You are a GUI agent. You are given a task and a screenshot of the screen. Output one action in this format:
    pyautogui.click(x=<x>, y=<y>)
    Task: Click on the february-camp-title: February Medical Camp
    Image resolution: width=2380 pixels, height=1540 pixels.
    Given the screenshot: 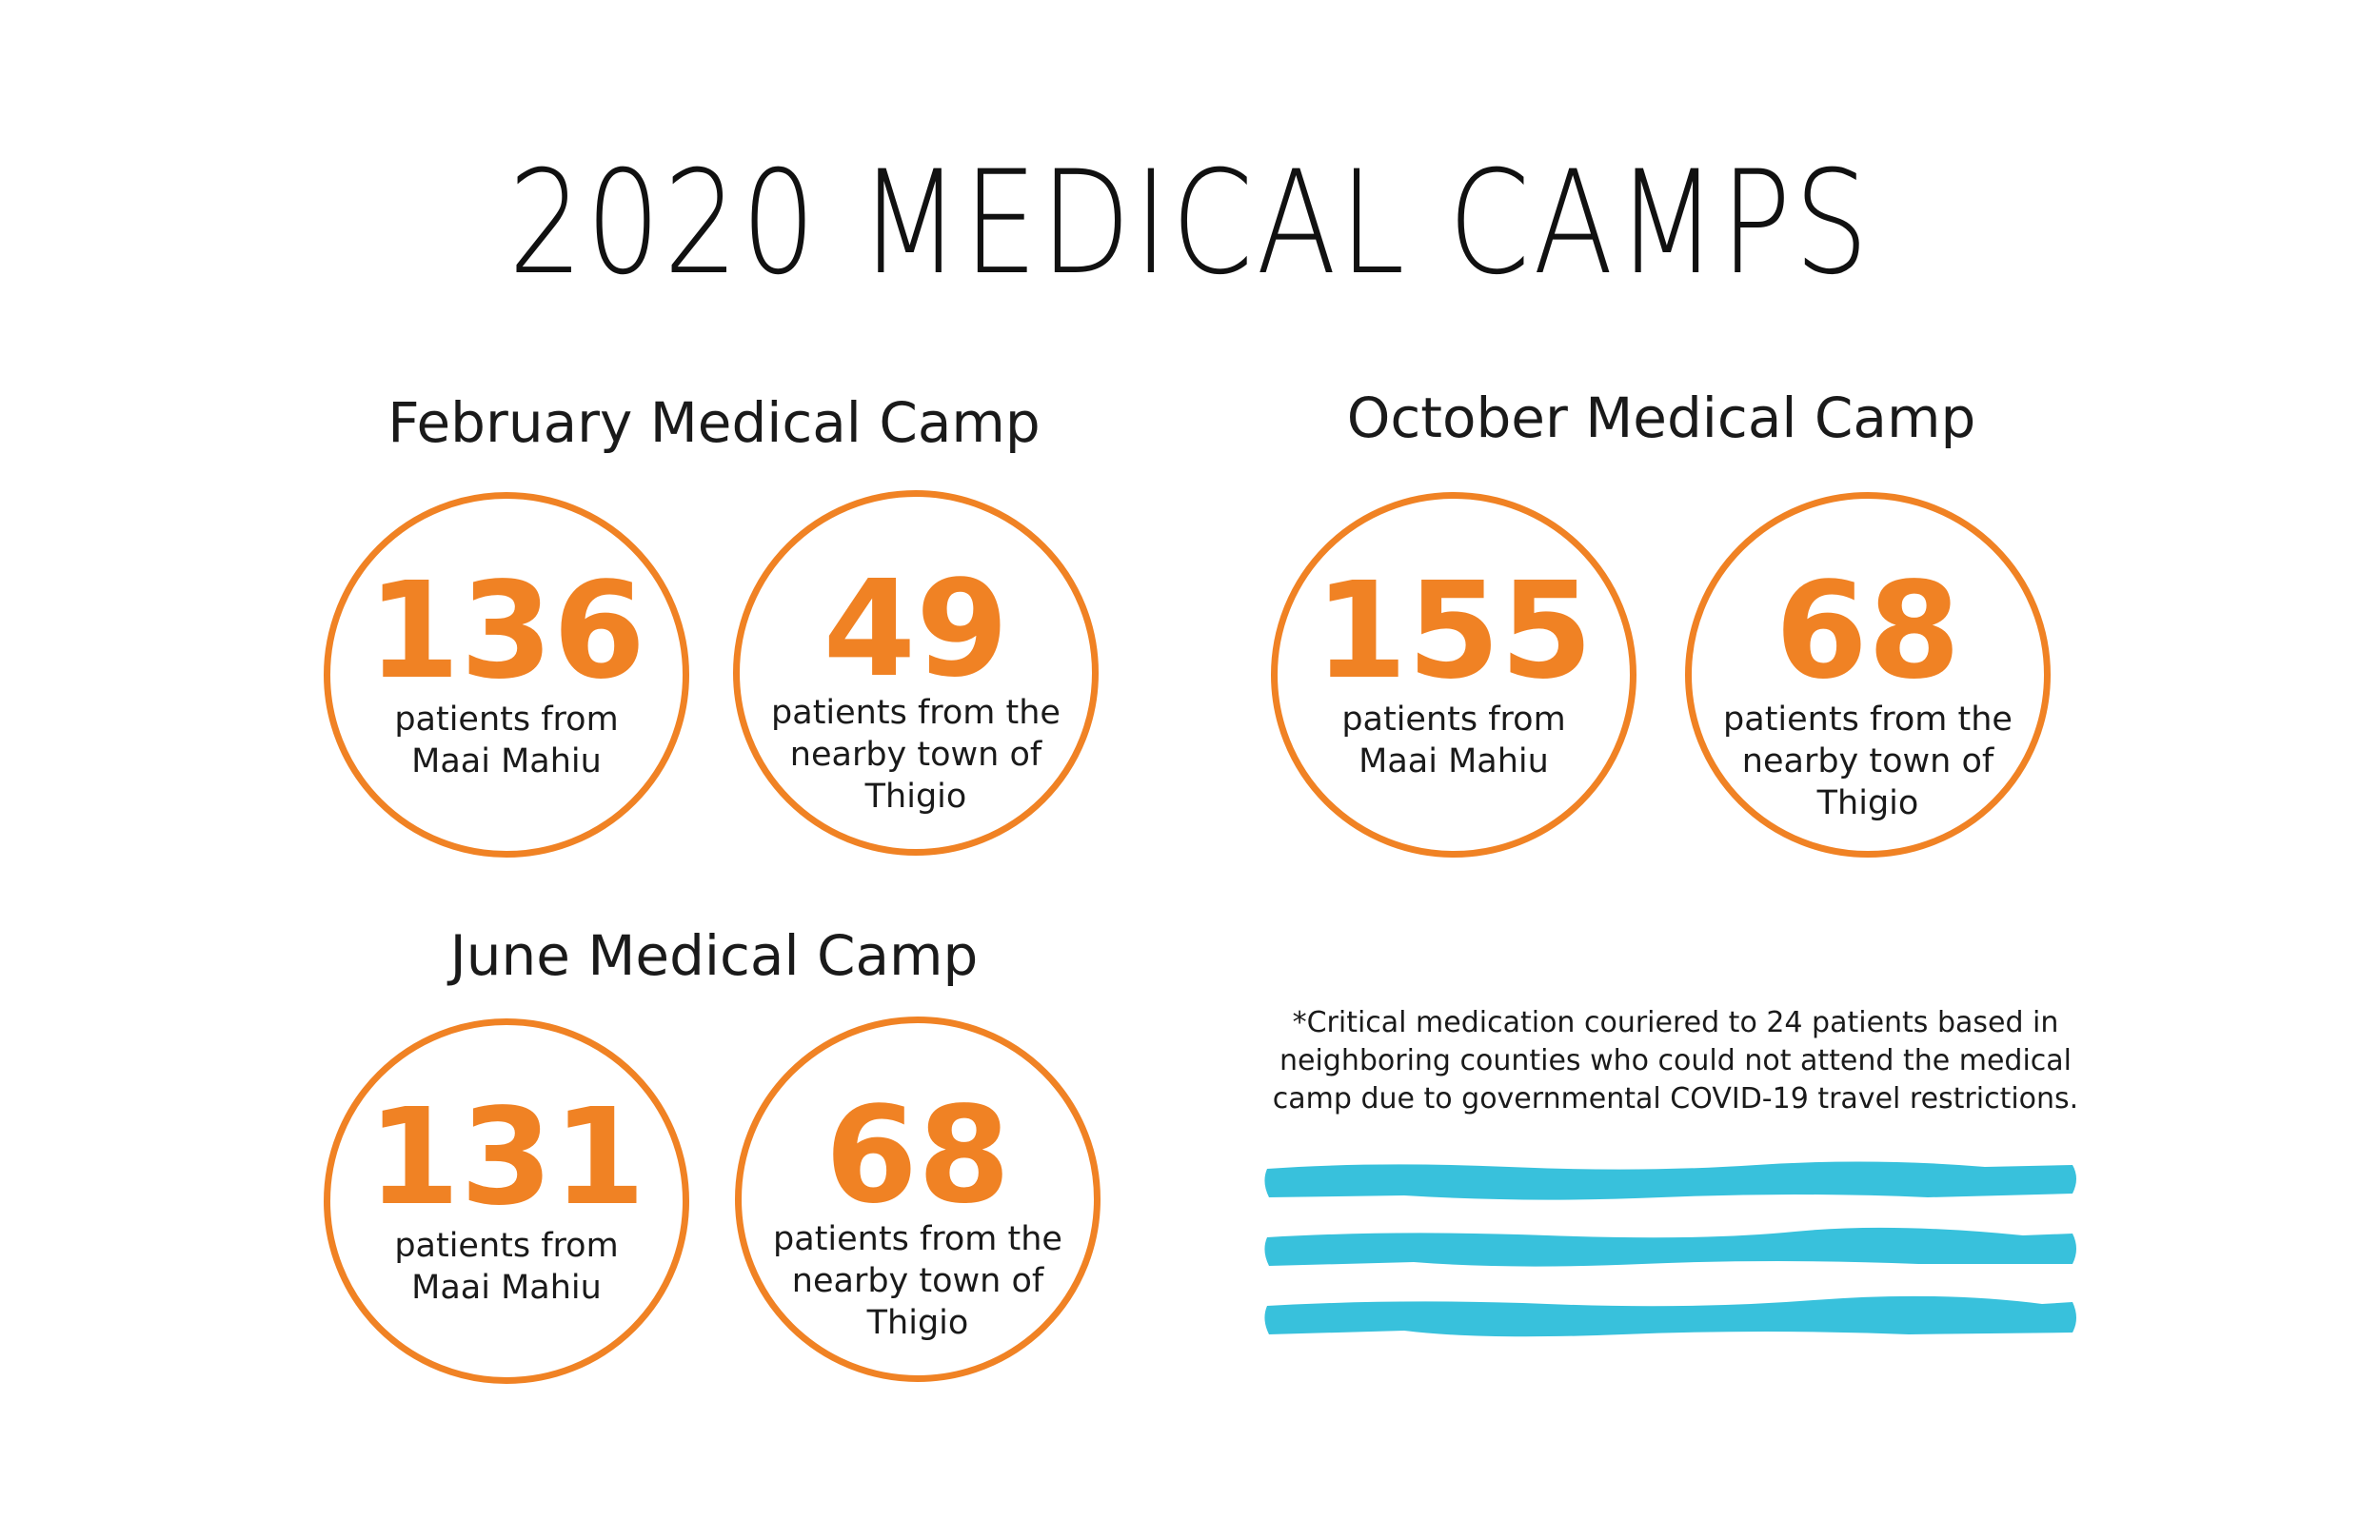 What is the action you would take?
    pyautogui.click(x=714, y=422)
    